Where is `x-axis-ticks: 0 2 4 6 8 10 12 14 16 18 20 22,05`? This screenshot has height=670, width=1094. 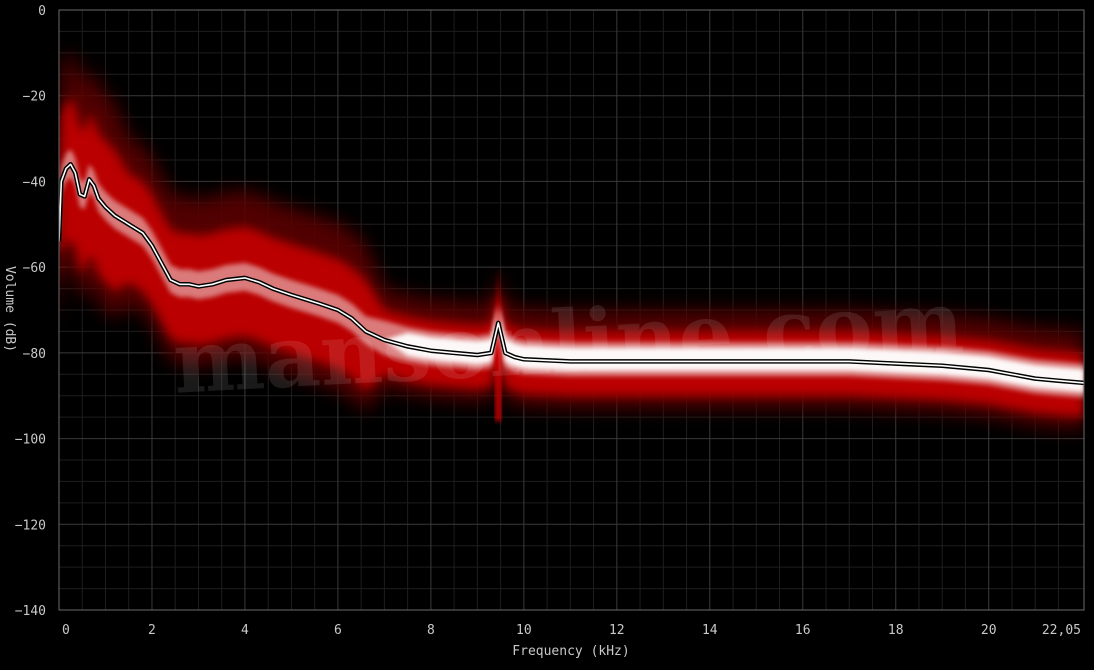
x-axis-ticks: 0 2 4 6 8 10 12 14 16 18 20 22,05 is located at coordinates (571, 630).